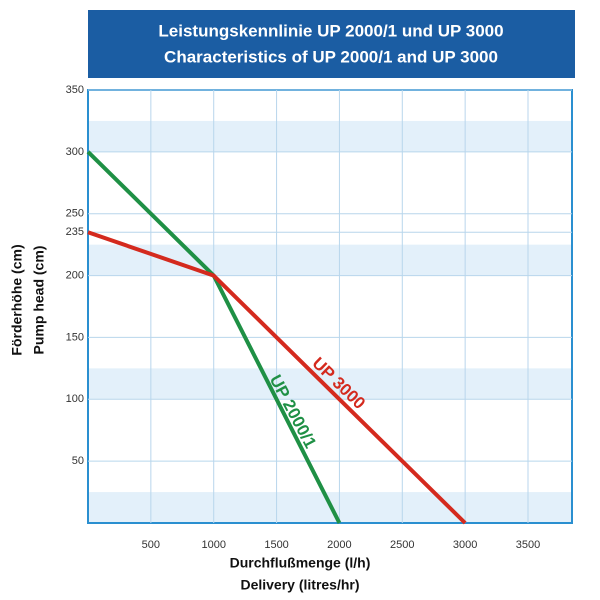 Image resolution: width=600 pixels, height=600 pixels. What do you see at coordinates (402, 545) in the screenshot?
I see `x-tick-label: 2500` at bounding box center [402, 545].